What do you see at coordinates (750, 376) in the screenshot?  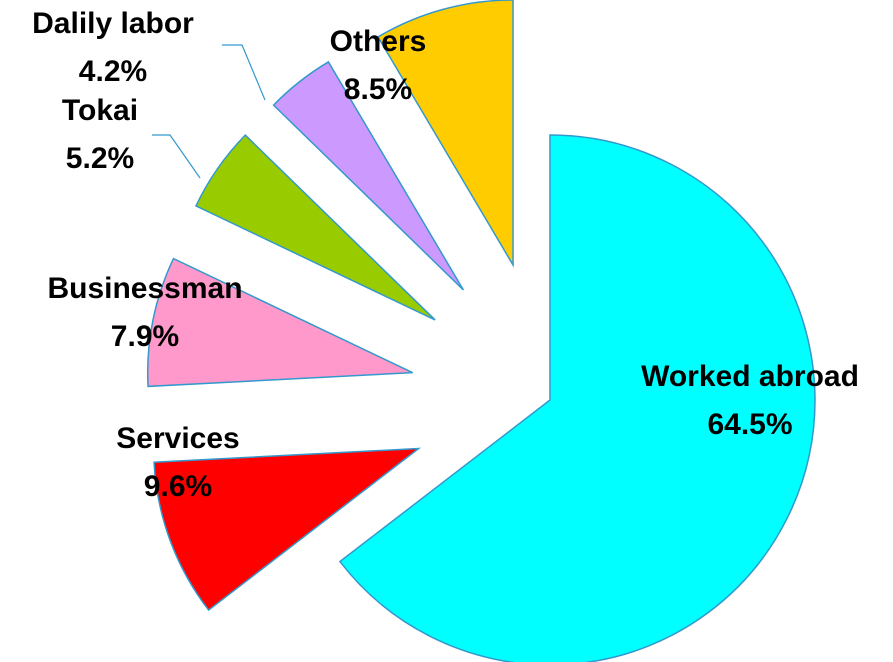 I see `slice-label: Worked abroad` at bounding box center [750, 376].